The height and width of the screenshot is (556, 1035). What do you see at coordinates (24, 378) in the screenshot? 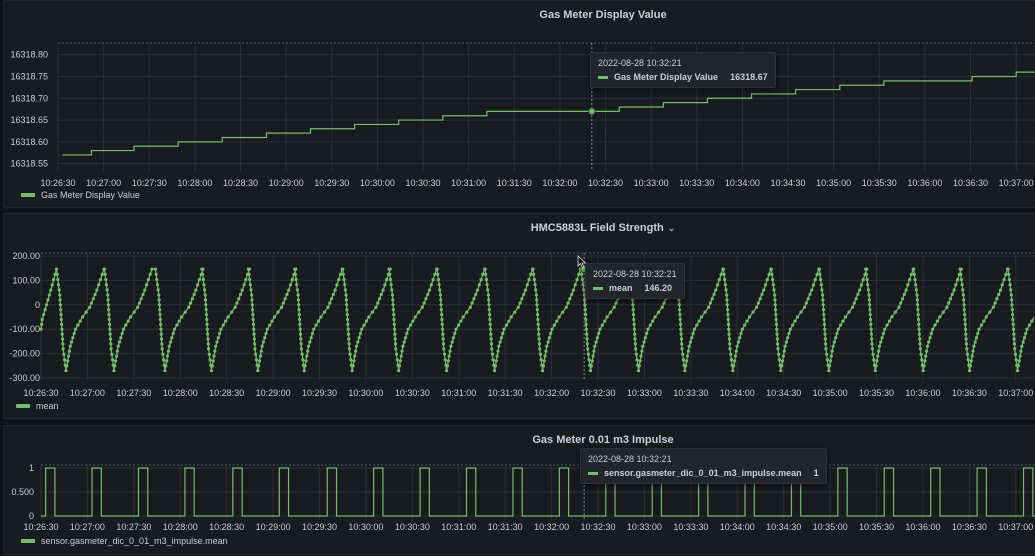
I see `y-tick-label: -300.00` at bounding box center [24, 378].